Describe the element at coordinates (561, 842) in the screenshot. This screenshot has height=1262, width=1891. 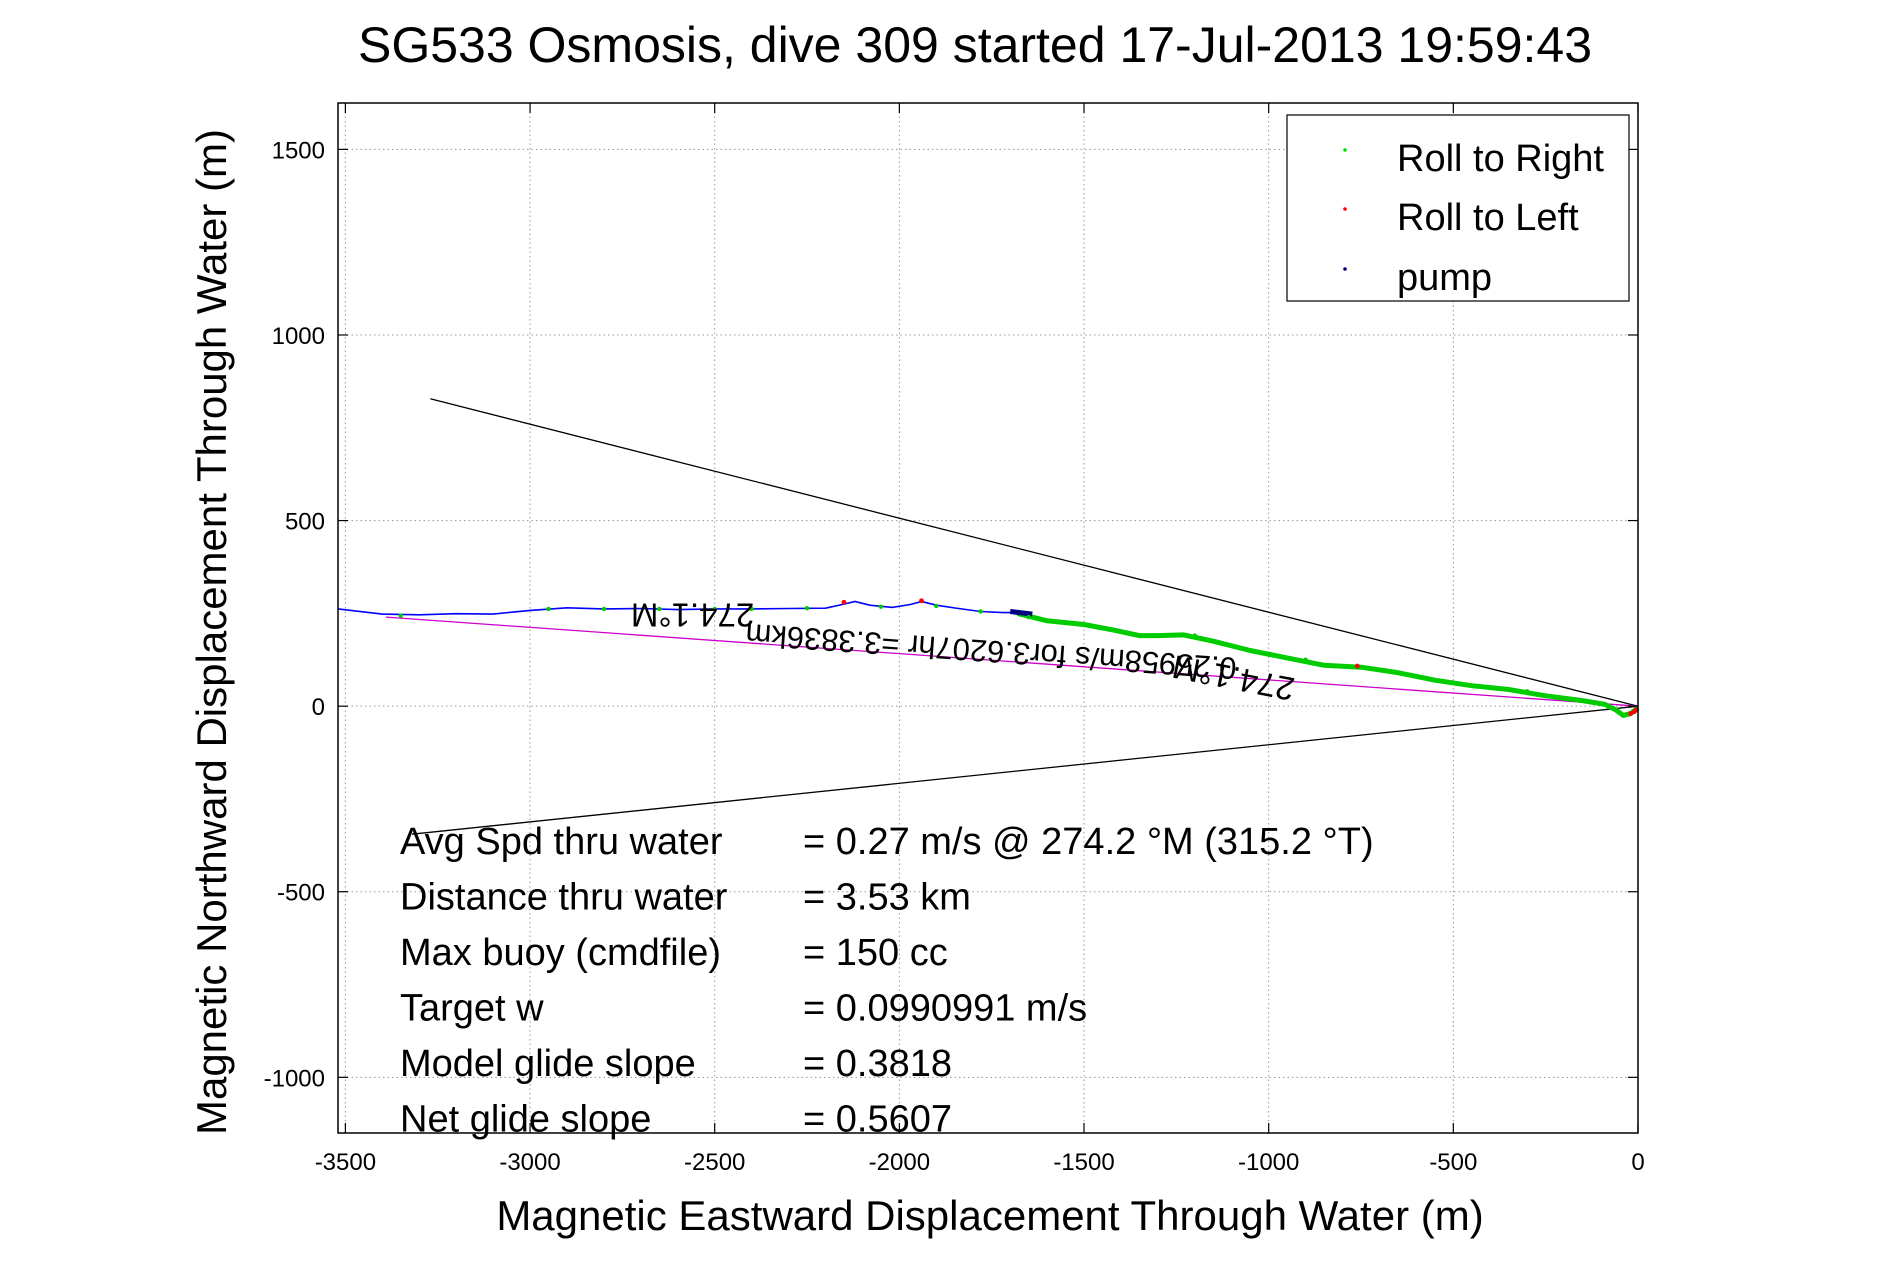
I see `stat-label: Avg Spd thru water` at that location.